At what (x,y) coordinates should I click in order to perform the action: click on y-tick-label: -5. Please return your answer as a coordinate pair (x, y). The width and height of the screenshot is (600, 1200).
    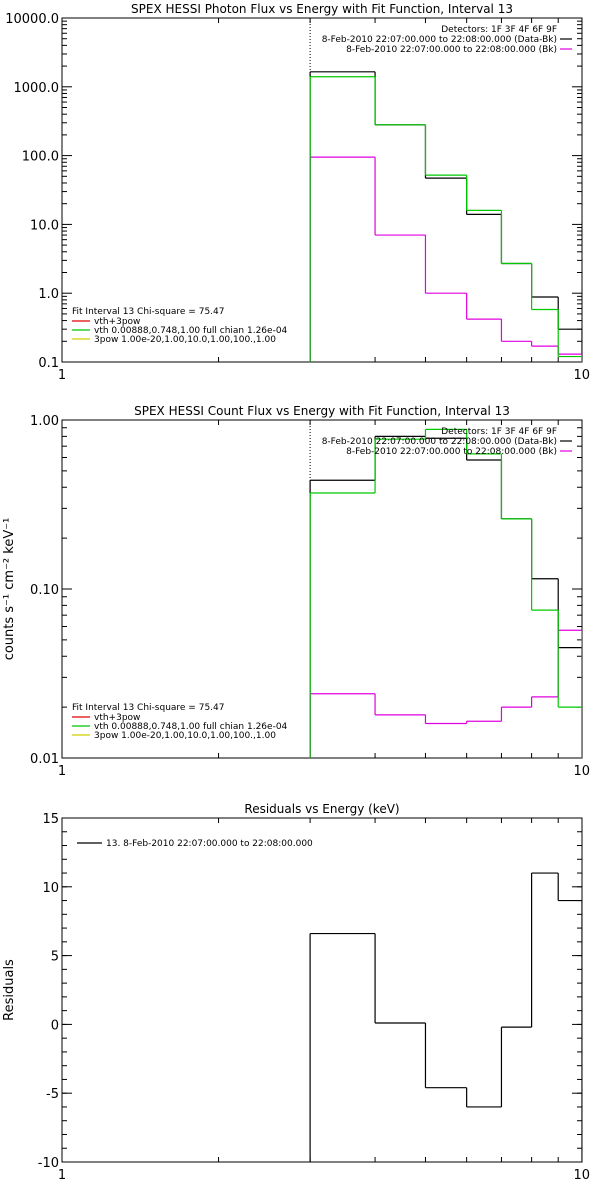
    Looking at the image, I should click on (52, 1094).